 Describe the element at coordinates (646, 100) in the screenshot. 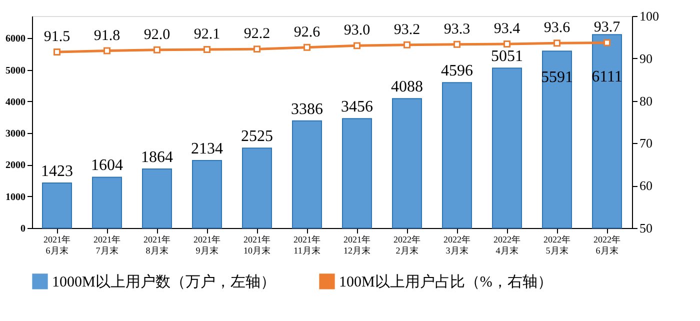

I see `y2-tick-label: 80` at that location.